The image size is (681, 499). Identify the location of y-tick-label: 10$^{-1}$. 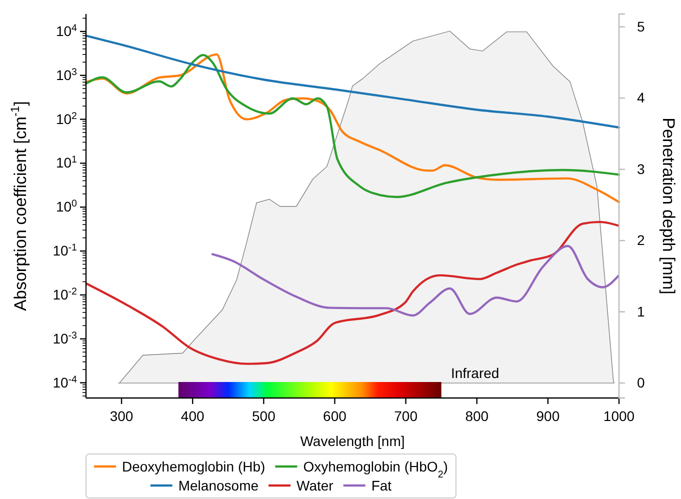
(64, 250).